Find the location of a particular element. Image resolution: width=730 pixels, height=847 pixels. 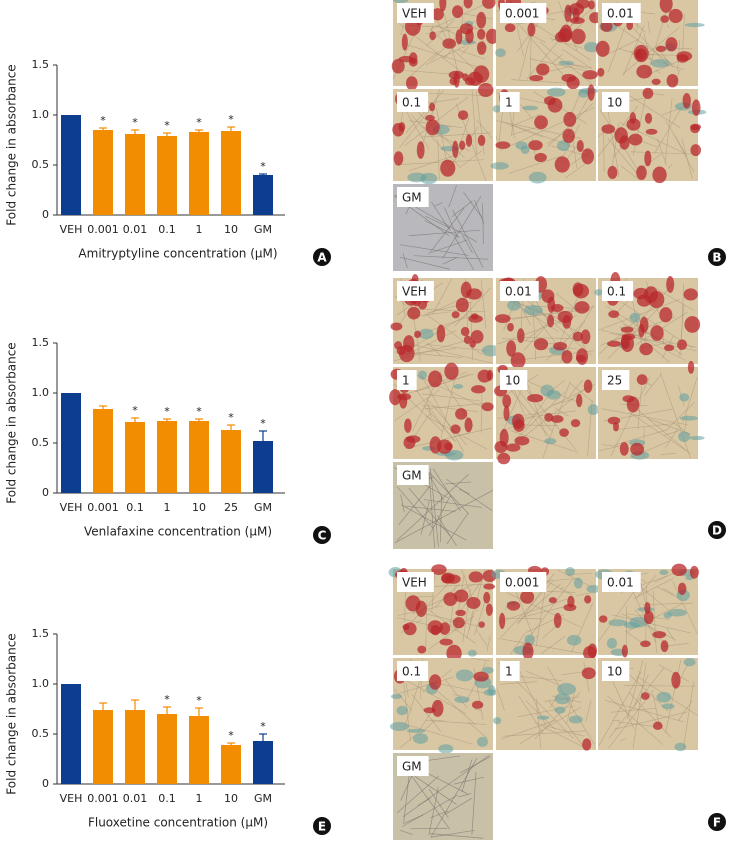

x-tick-label: VEH is located at coordinates (71, 507).